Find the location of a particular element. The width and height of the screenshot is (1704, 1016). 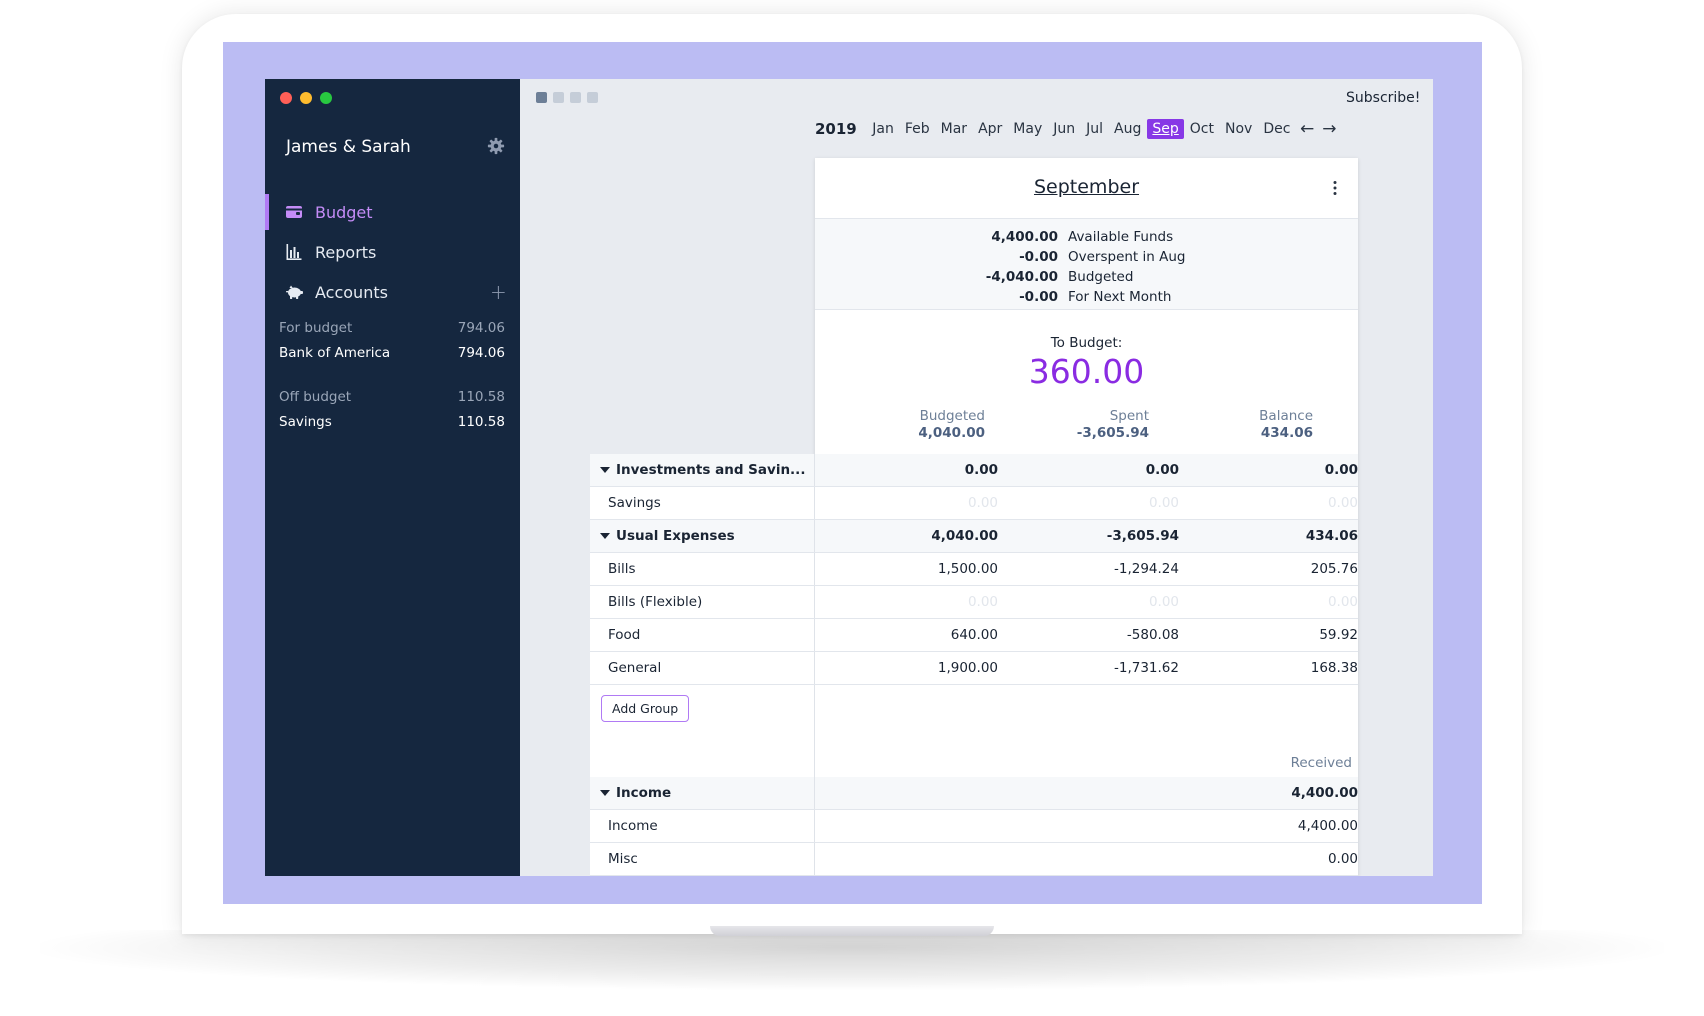

month-jul: Jul is located at coordinates (1095, 129).